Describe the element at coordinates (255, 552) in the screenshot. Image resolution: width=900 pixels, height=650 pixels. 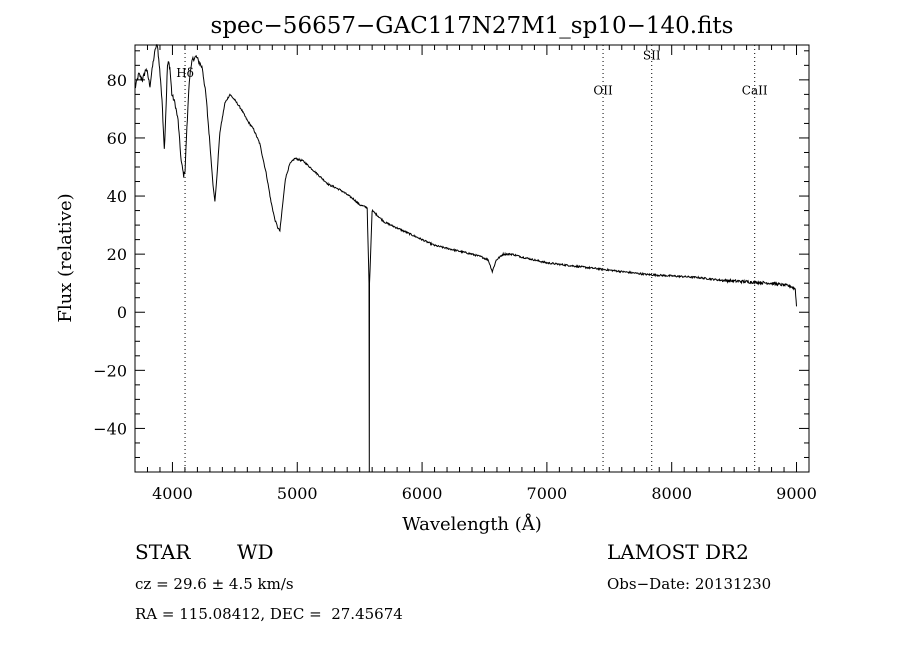
I see `object-subclass: WD` at that location.